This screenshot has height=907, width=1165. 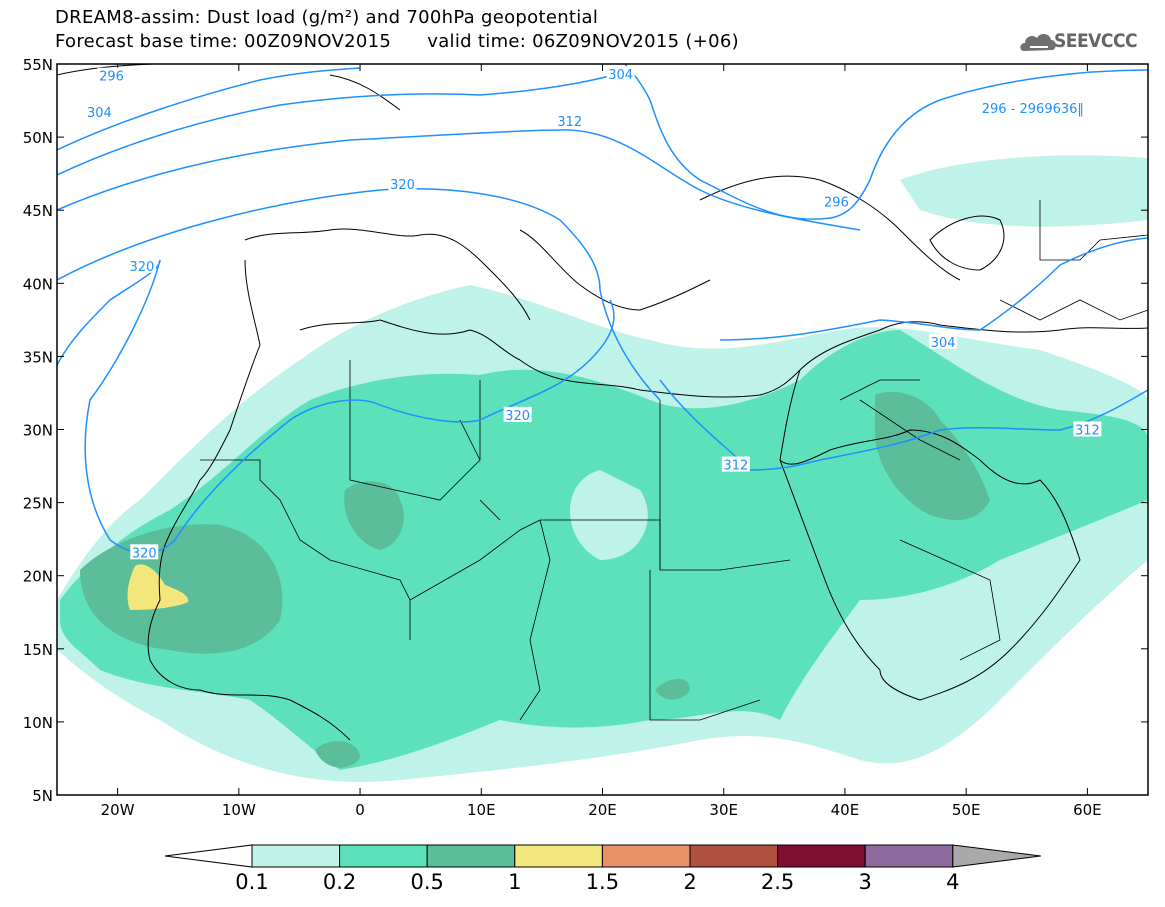 What do you see at coordinates (723, 810) in the screenshot?
I see `lon-label: 30E` at bounding box center [723, 810].